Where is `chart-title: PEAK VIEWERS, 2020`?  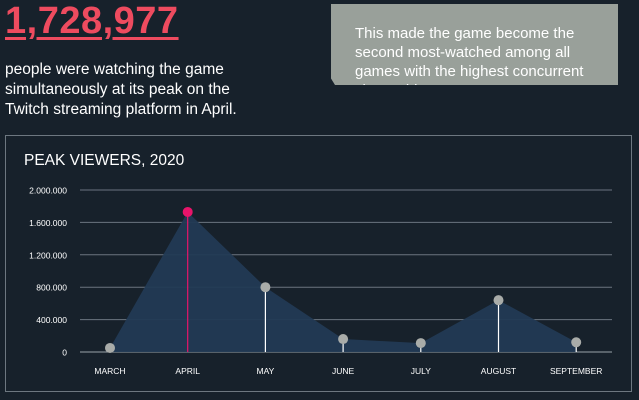
chart-title: PEAK VIEWERS, 2020 is located at coordinates (104, 160).